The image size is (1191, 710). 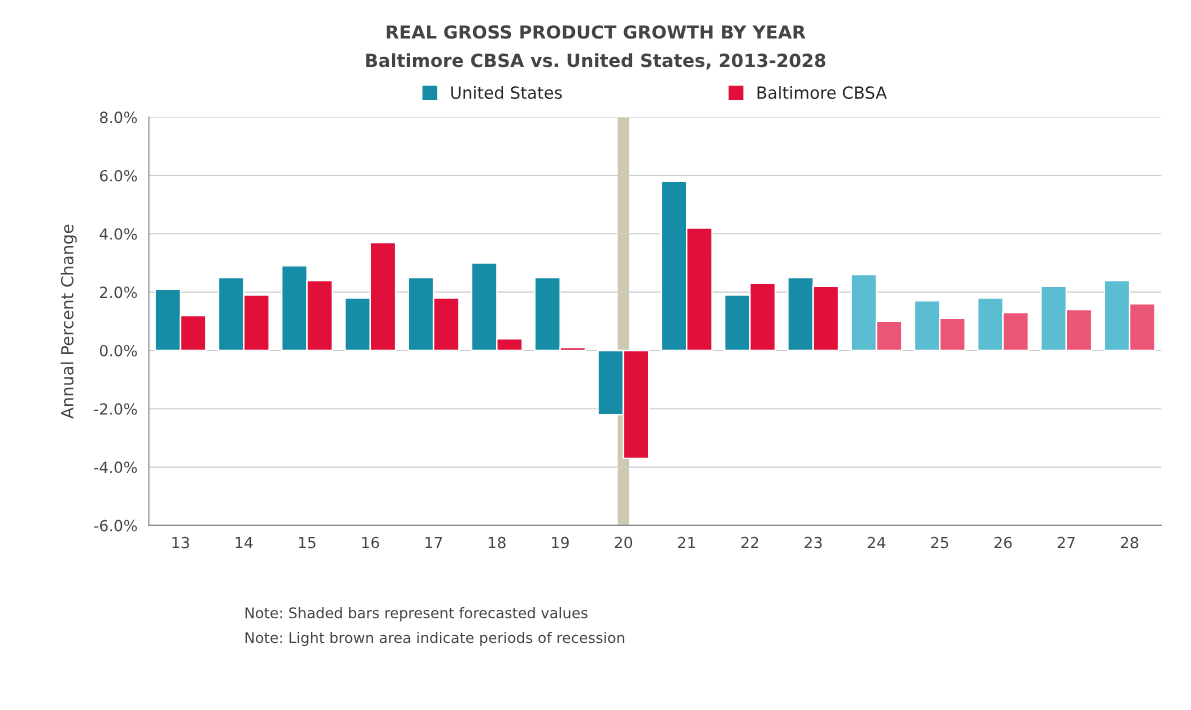 What do you see at coordinates (244, 542) in the screenshot?
I see `x-tick-label: 14` at bounding box center [244, 542].